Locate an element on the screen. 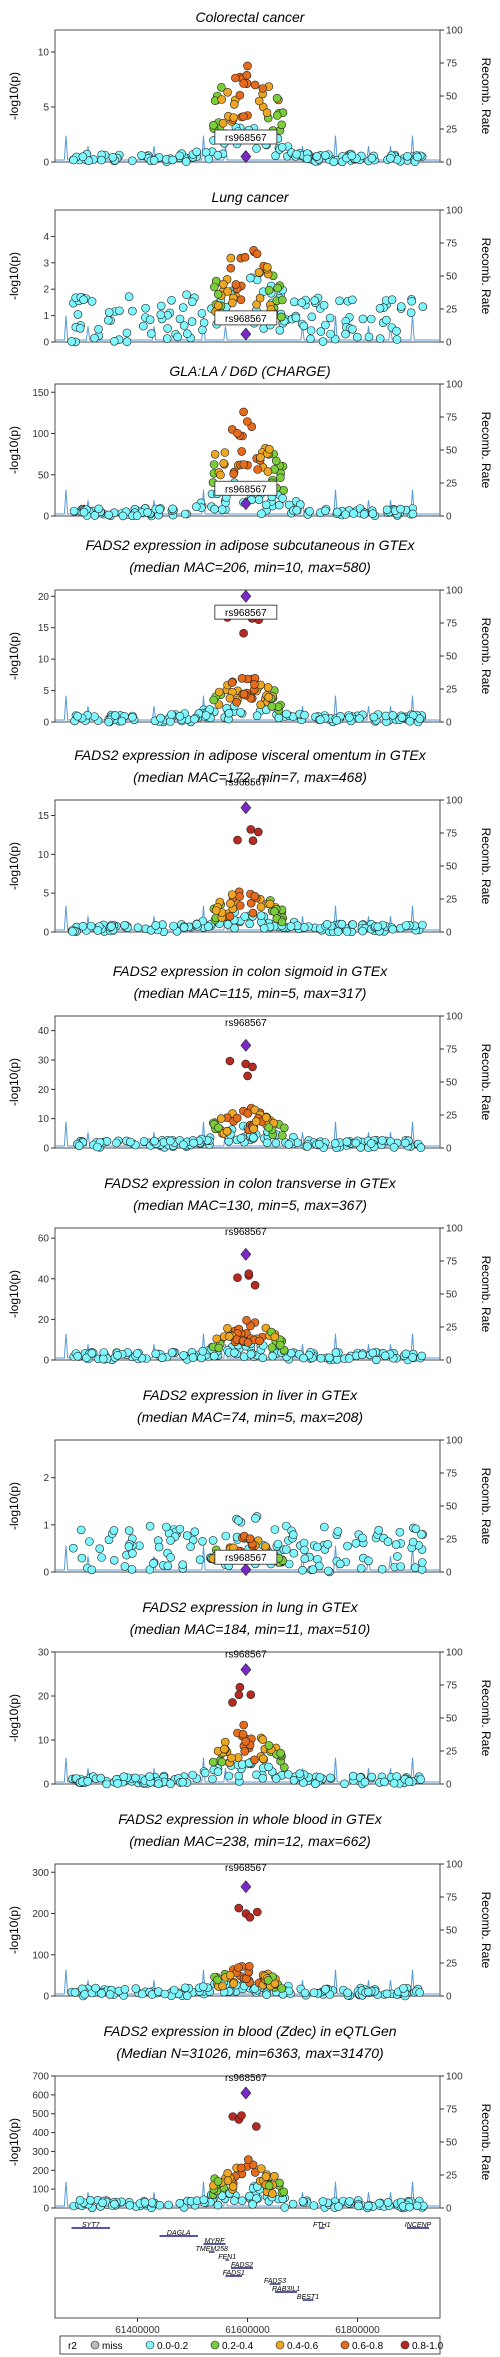 Image resolution: width=500 pixels, height=2357 pixels. y-tick-label: 5 is located at coordinates (46, 691).